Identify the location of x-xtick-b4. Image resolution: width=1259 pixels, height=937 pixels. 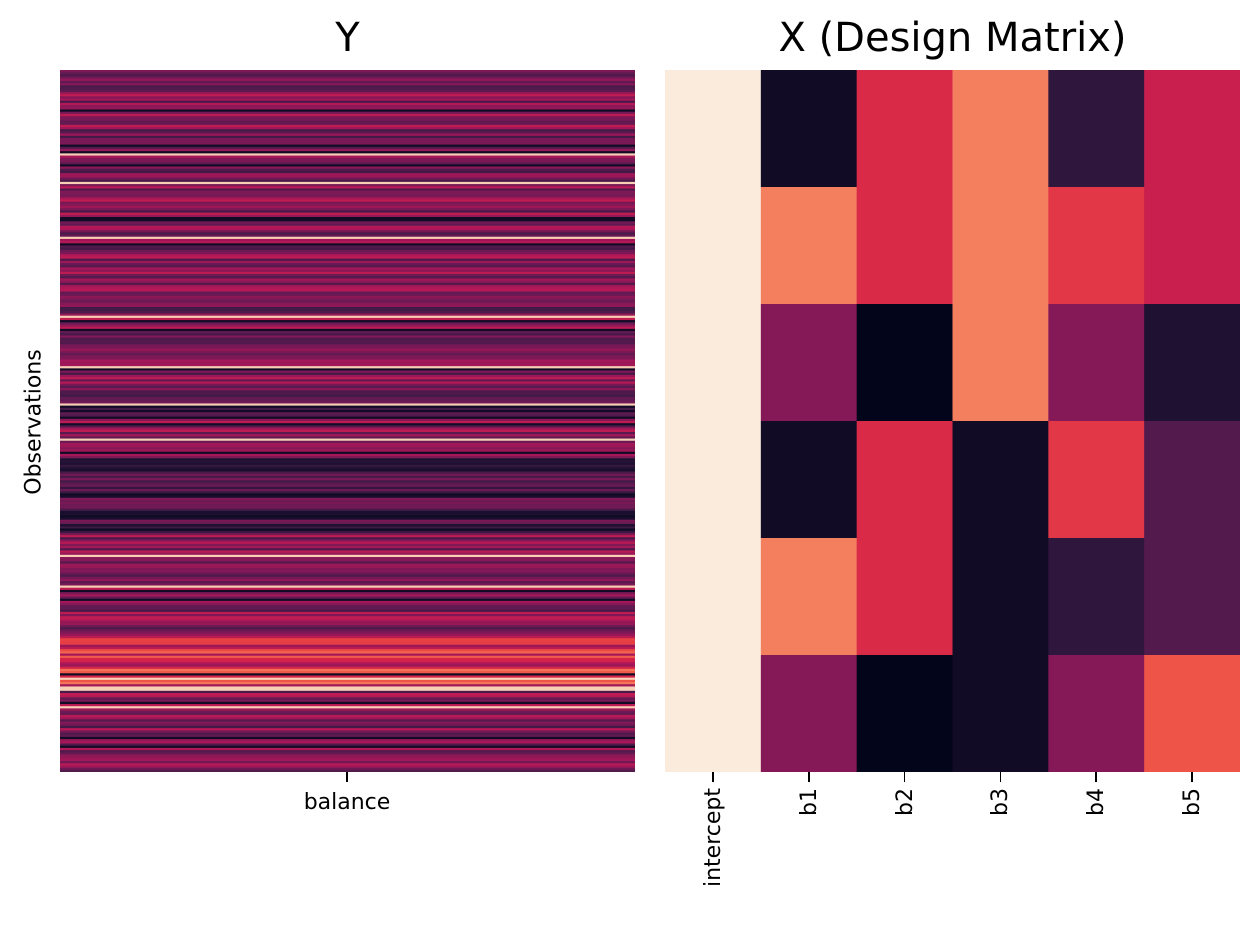
(1096, 777).